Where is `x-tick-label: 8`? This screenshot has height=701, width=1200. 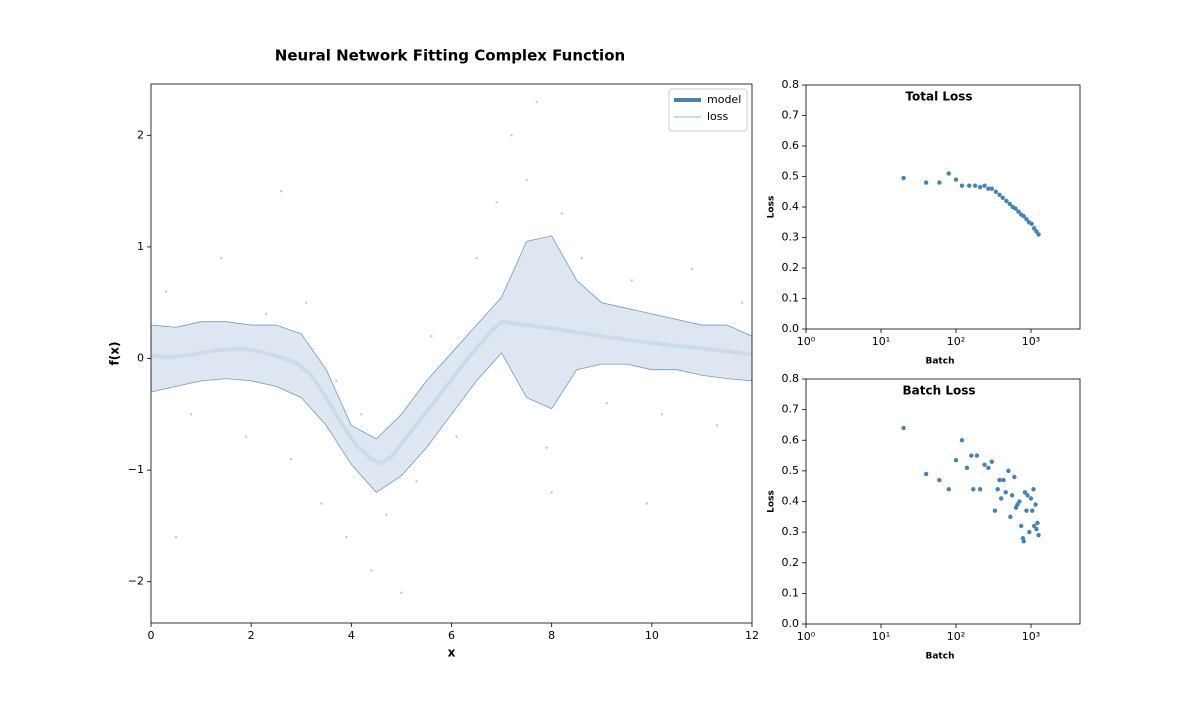
x-tick-label: 8 is located at coordinates (551, 635).